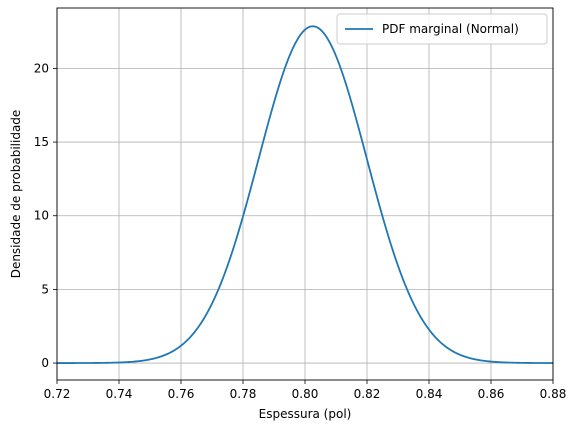 The height and width of the screenshot is (432, 578). I want to click on legend-box, so click(442, 29).